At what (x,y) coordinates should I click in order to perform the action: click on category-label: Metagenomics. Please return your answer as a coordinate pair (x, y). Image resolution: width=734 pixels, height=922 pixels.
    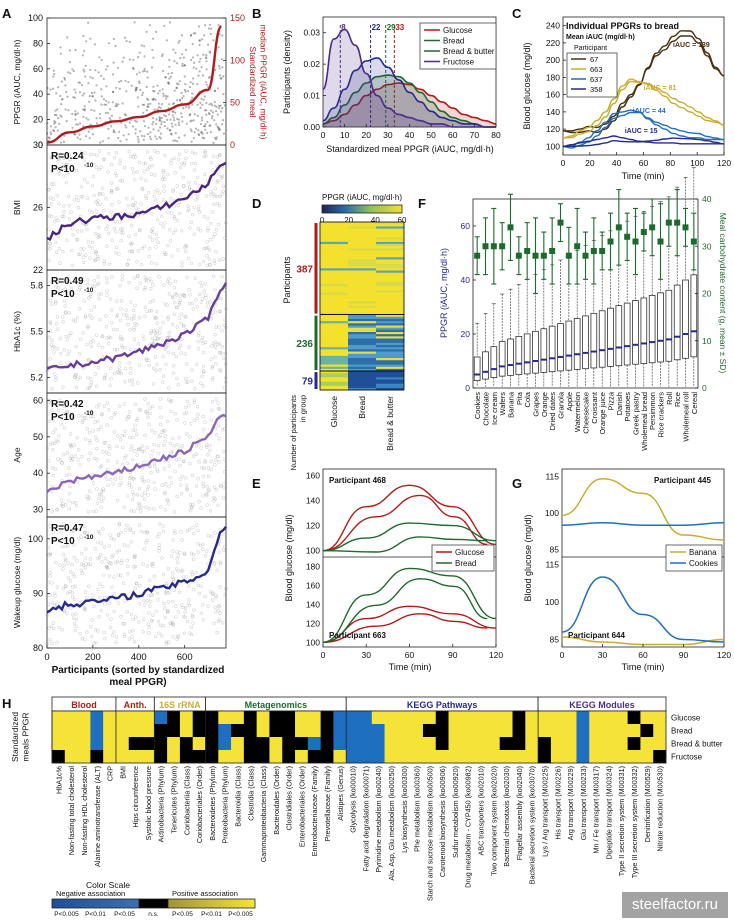
    Looking at the image, I should click on (276, 705).